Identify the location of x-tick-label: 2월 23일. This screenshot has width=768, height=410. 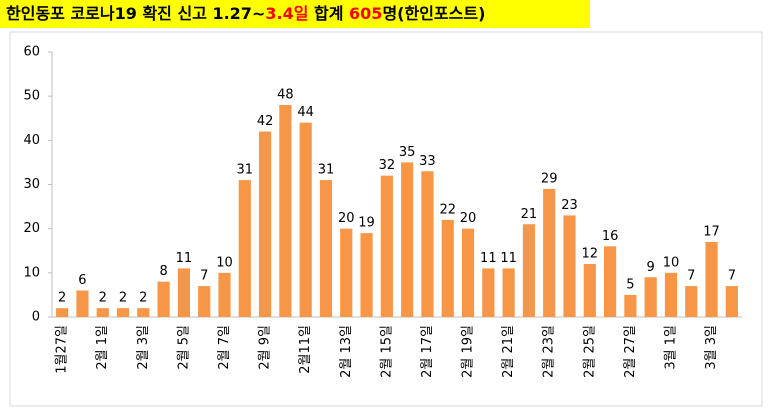
(549, 351).